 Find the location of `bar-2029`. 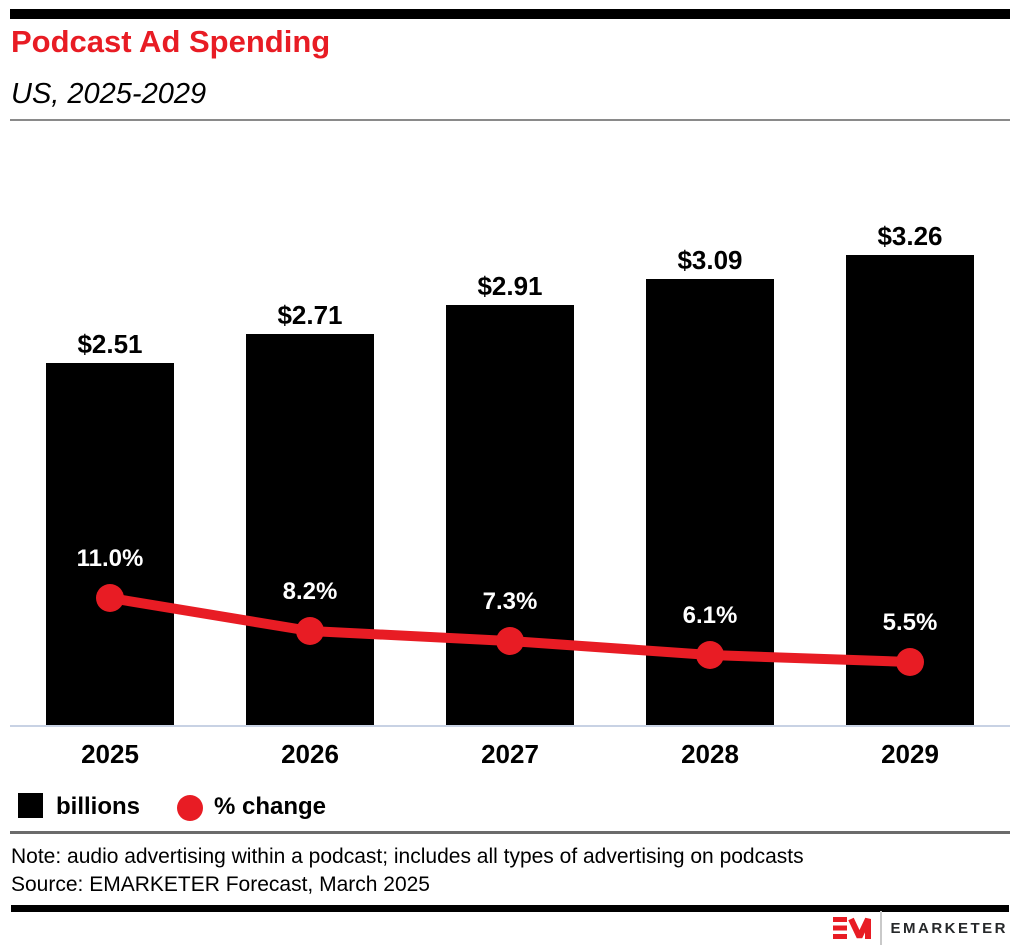

bar-2029 is located at coordinates (910, 490).